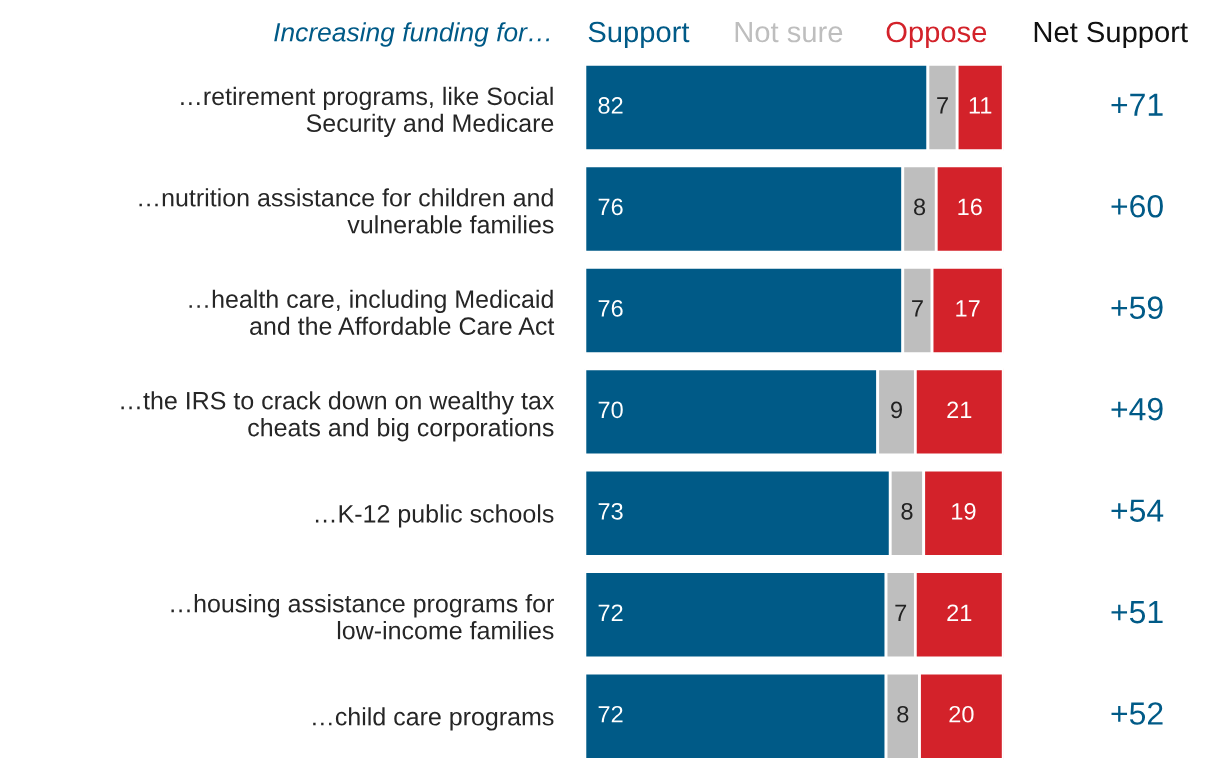  I want to click on data-label: 82, so click(610, 105).